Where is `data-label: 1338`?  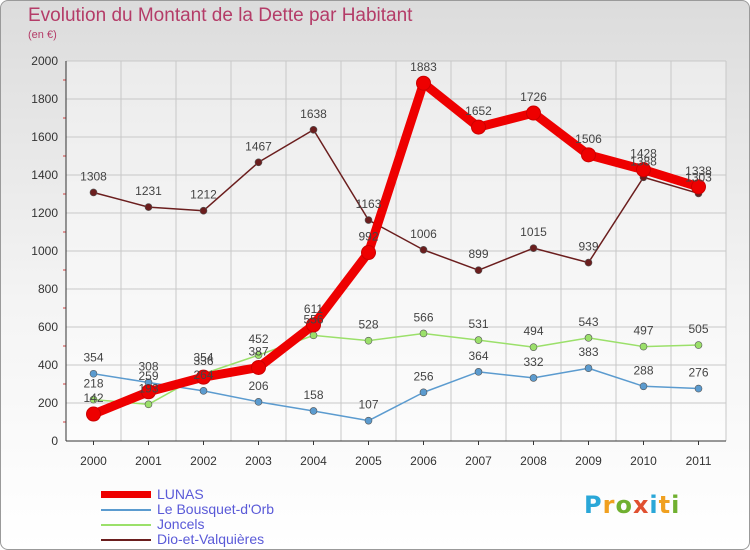 data-label: 1338 is located at coordinates (698, 171).